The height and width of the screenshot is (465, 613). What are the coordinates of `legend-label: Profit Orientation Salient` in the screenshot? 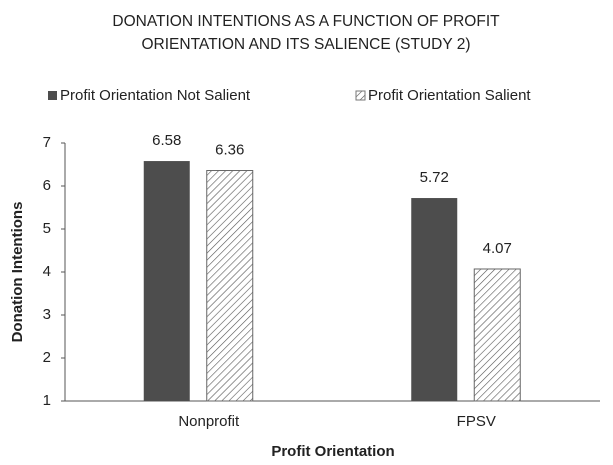 It's located at (449, 95).